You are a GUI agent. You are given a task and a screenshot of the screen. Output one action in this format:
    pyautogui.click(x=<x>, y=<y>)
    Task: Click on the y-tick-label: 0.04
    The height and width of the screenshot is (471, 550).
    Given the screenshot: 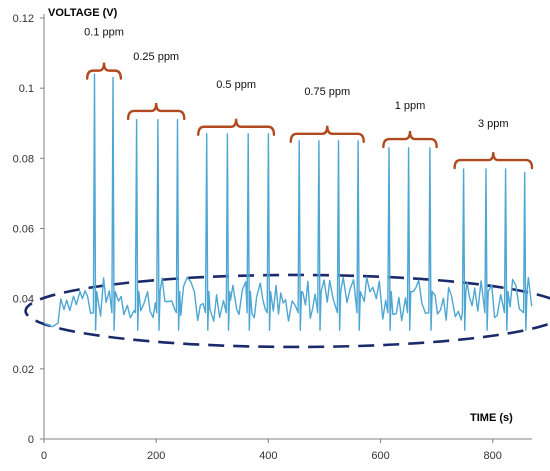 What is the action you would take?
    pyautogui.click(x=23, y=300)
    